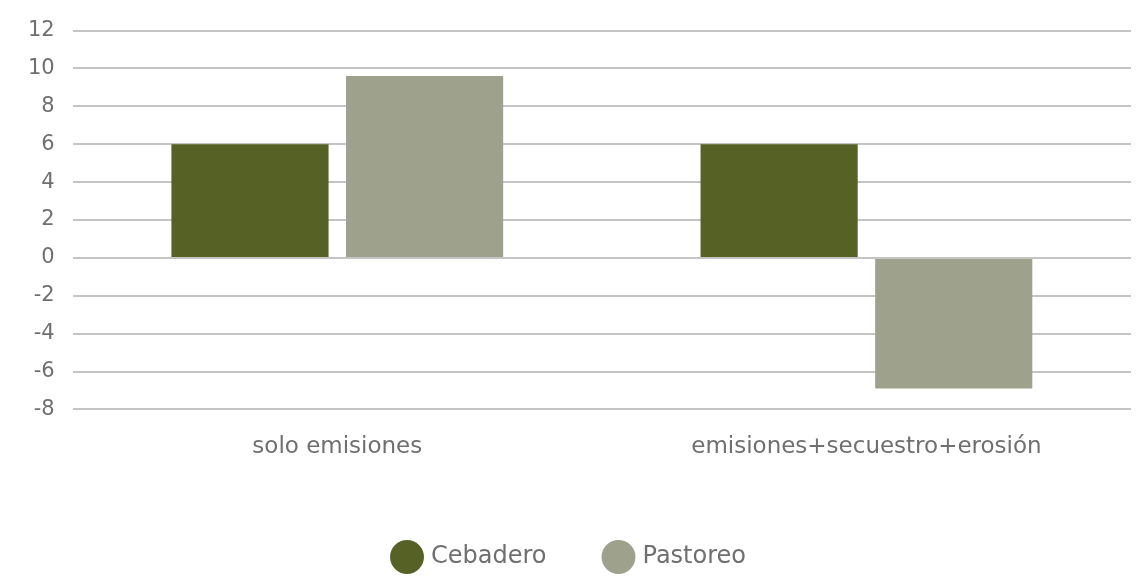  Describe the element at coordinates (48, 256) in the screenshot. I see `y-tick-label: 0` at that location.